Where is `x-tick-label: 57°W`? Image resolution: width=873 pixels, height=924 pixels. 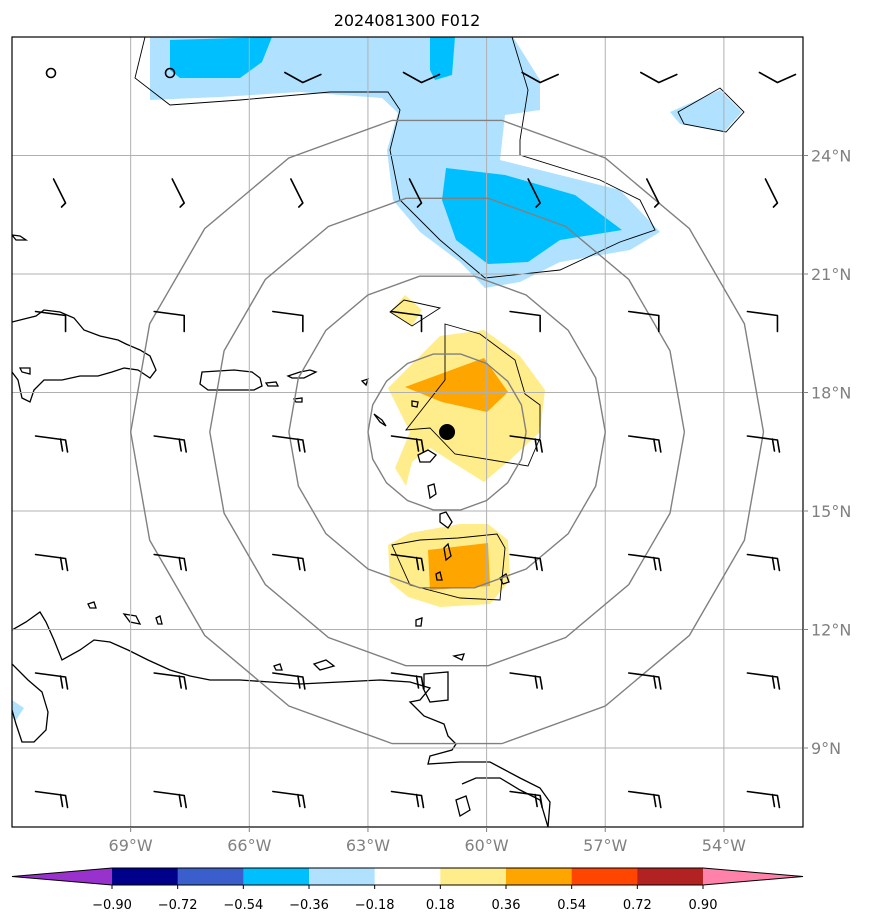
x-tick-label: 57°W is located at coordinates (605, 845).